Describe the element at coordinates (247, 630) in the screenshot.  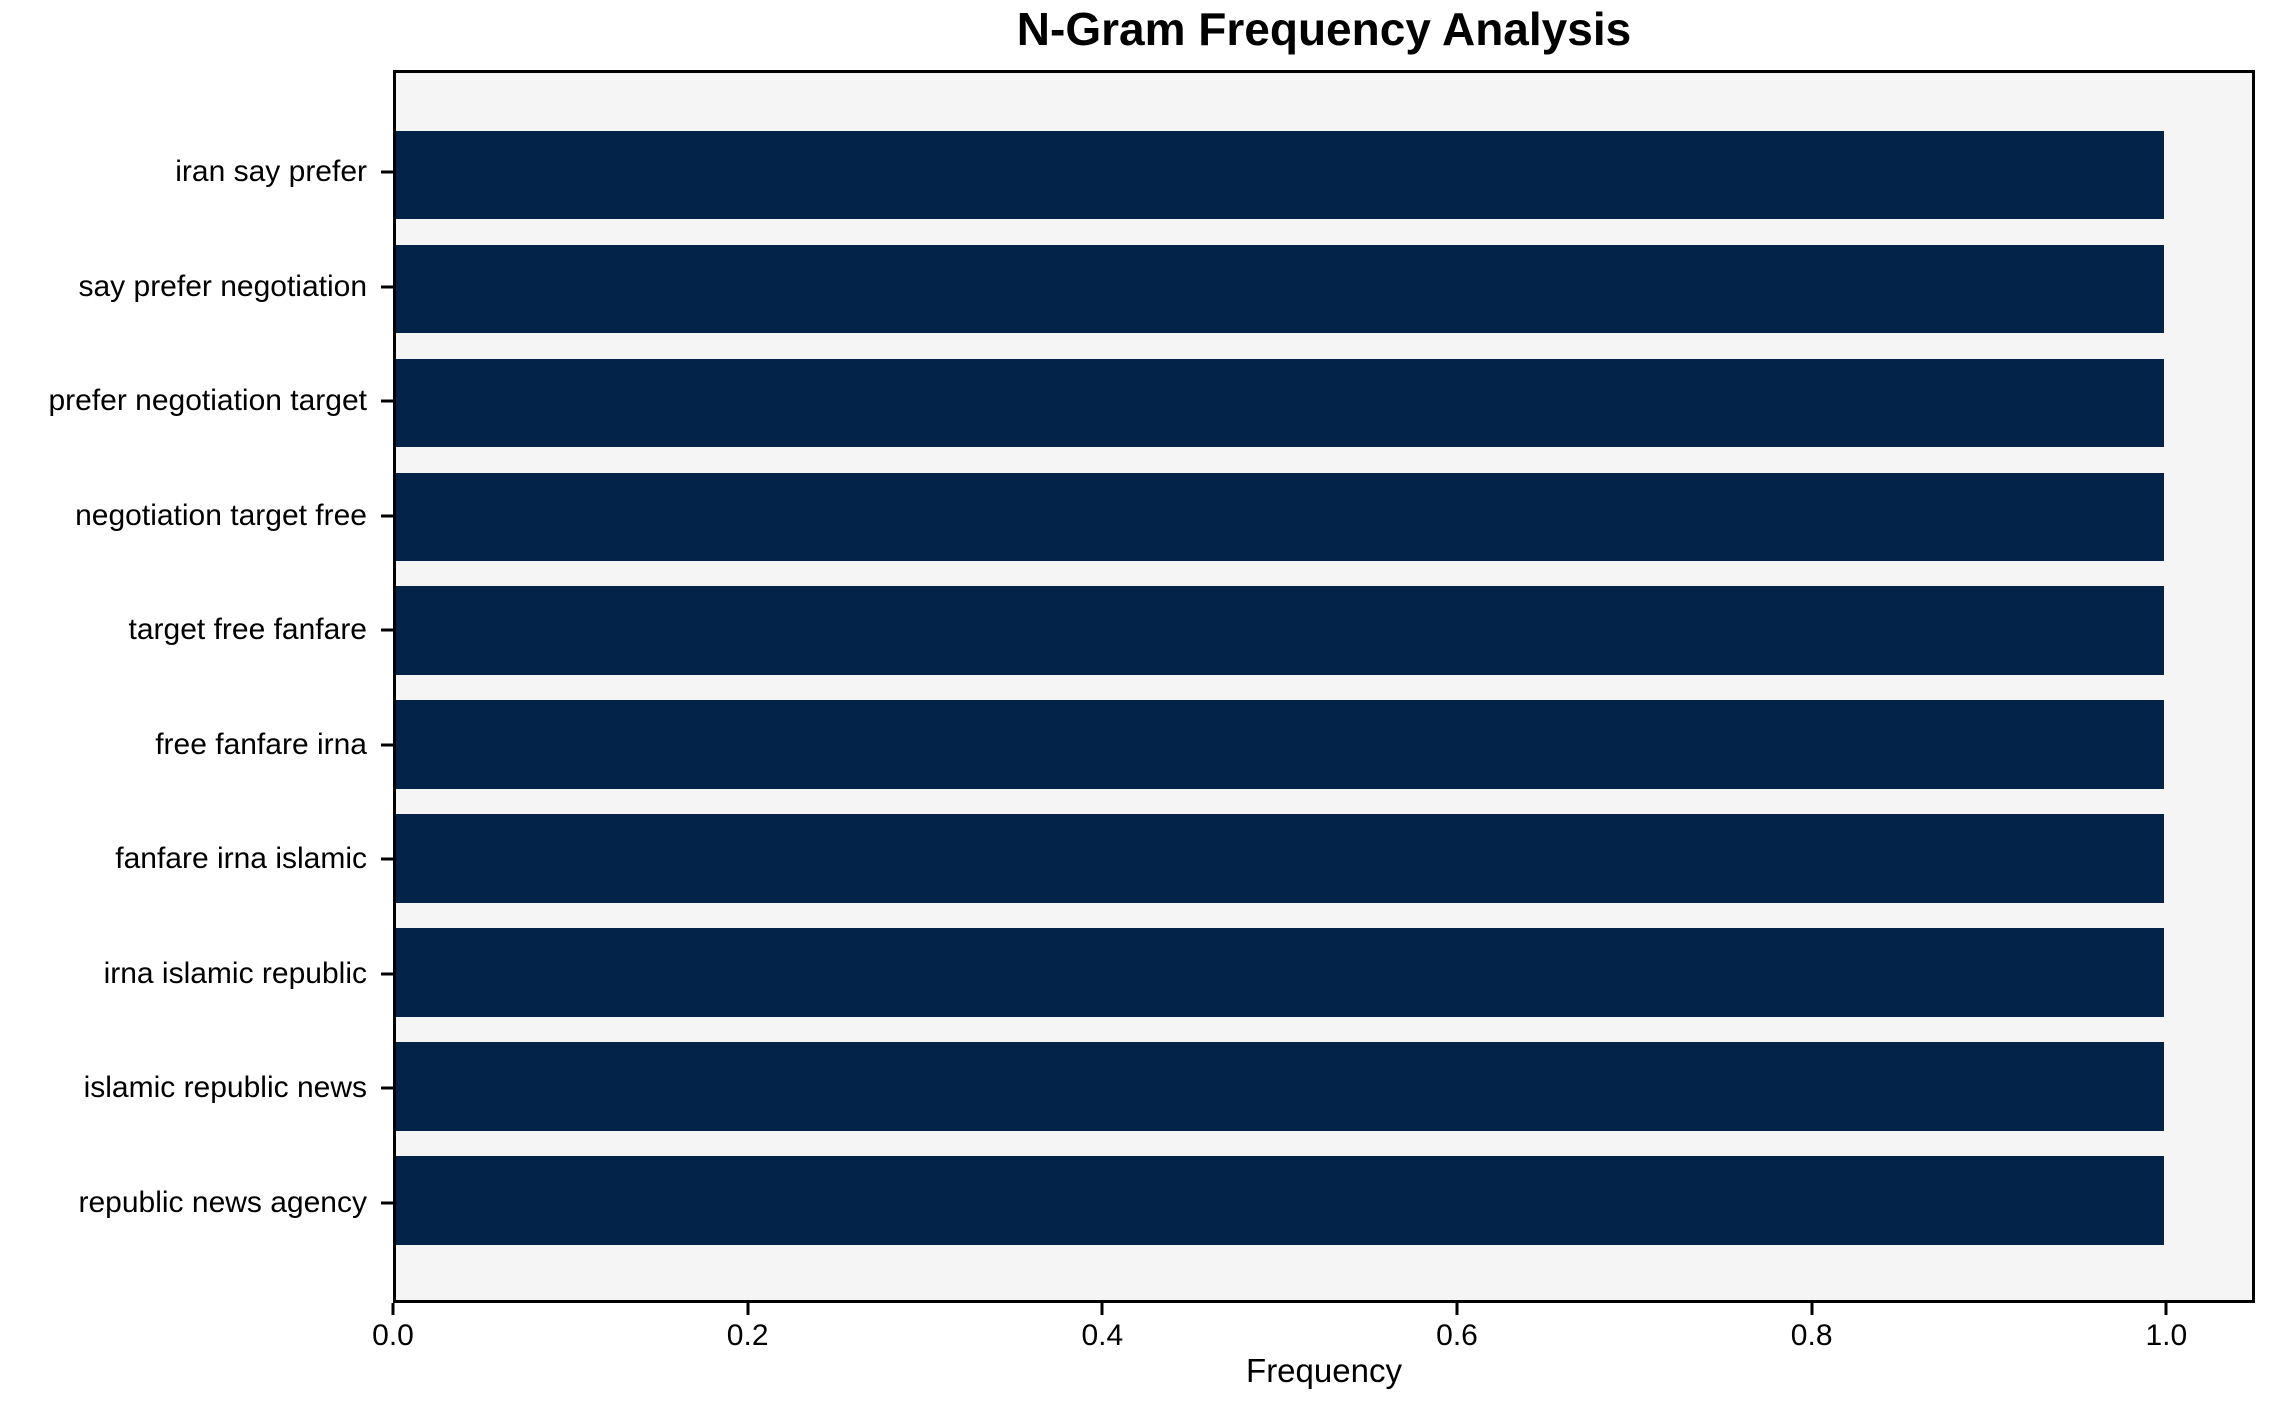
I see `y-tick-label: target free fanfare` at that location.